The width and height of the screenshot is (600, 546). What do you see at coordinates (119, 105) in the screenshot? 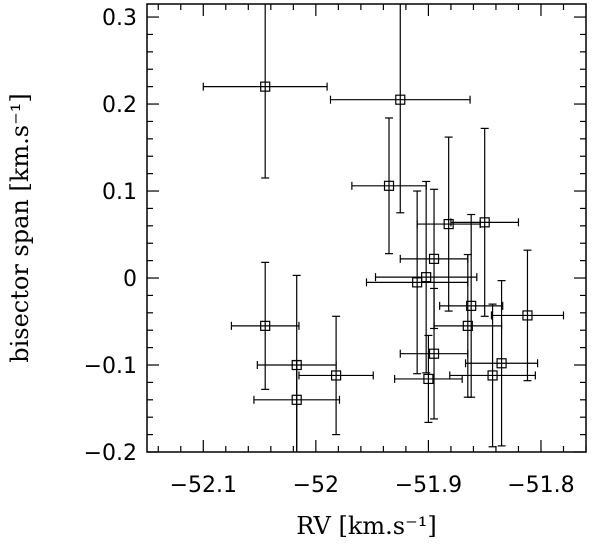
I see `y-tick-label: 0.2` at bounding box center [119, 105].